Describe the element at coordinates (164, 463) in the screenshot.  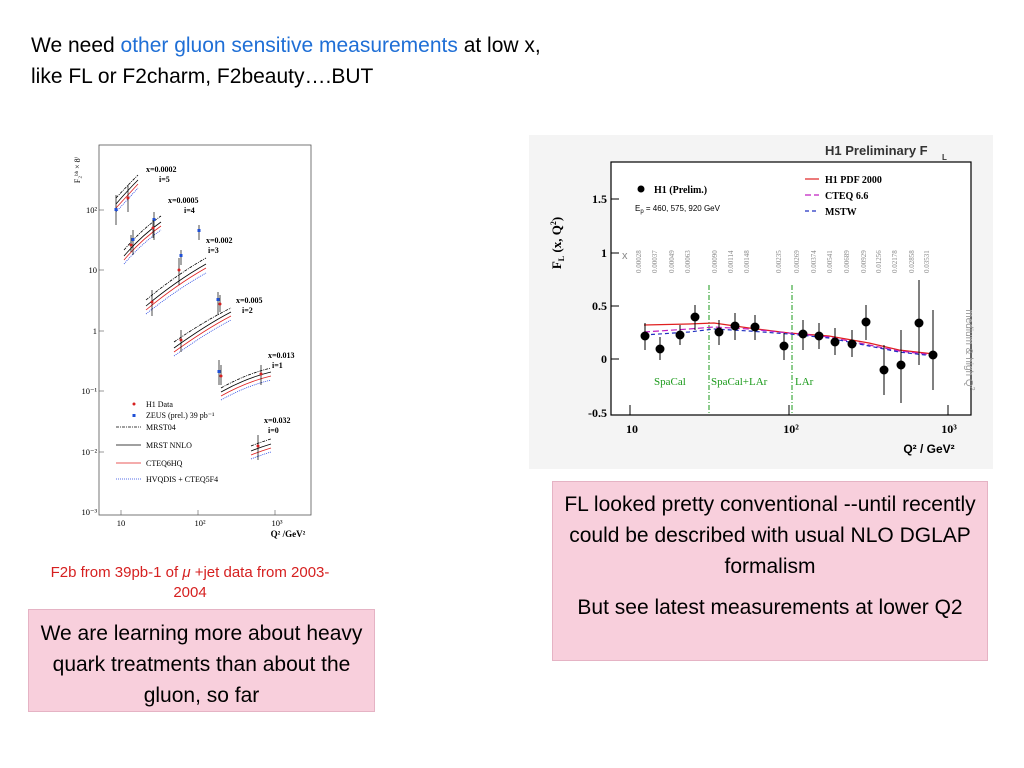
I see `f2b-legend-label: CTEQ6HQ` at that location.